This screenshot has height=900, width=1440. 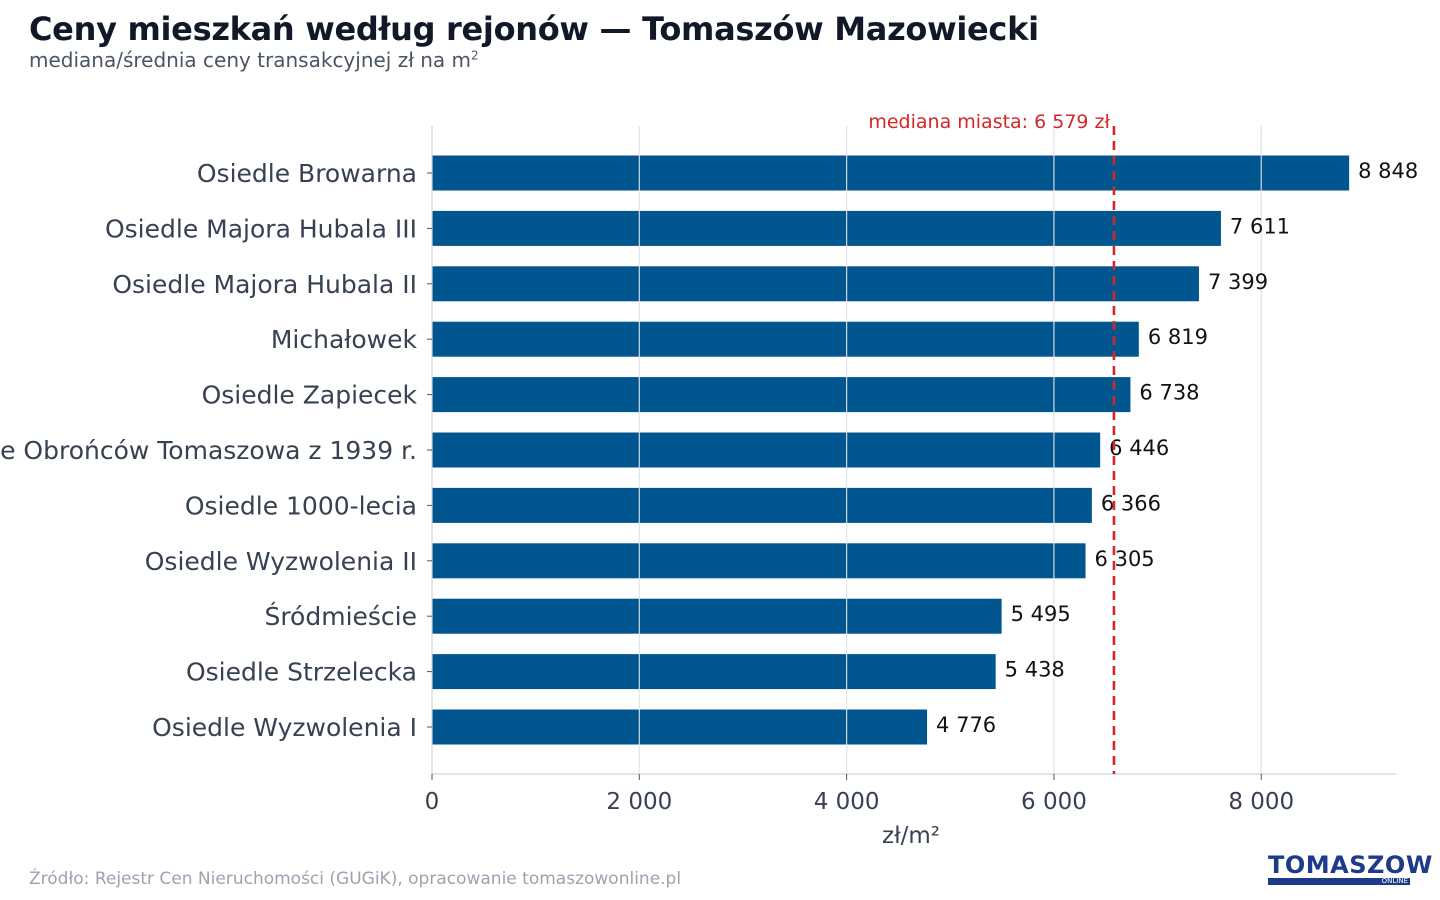 I want to click on x-axis-label: zł/m², so click(x=911, y=836).